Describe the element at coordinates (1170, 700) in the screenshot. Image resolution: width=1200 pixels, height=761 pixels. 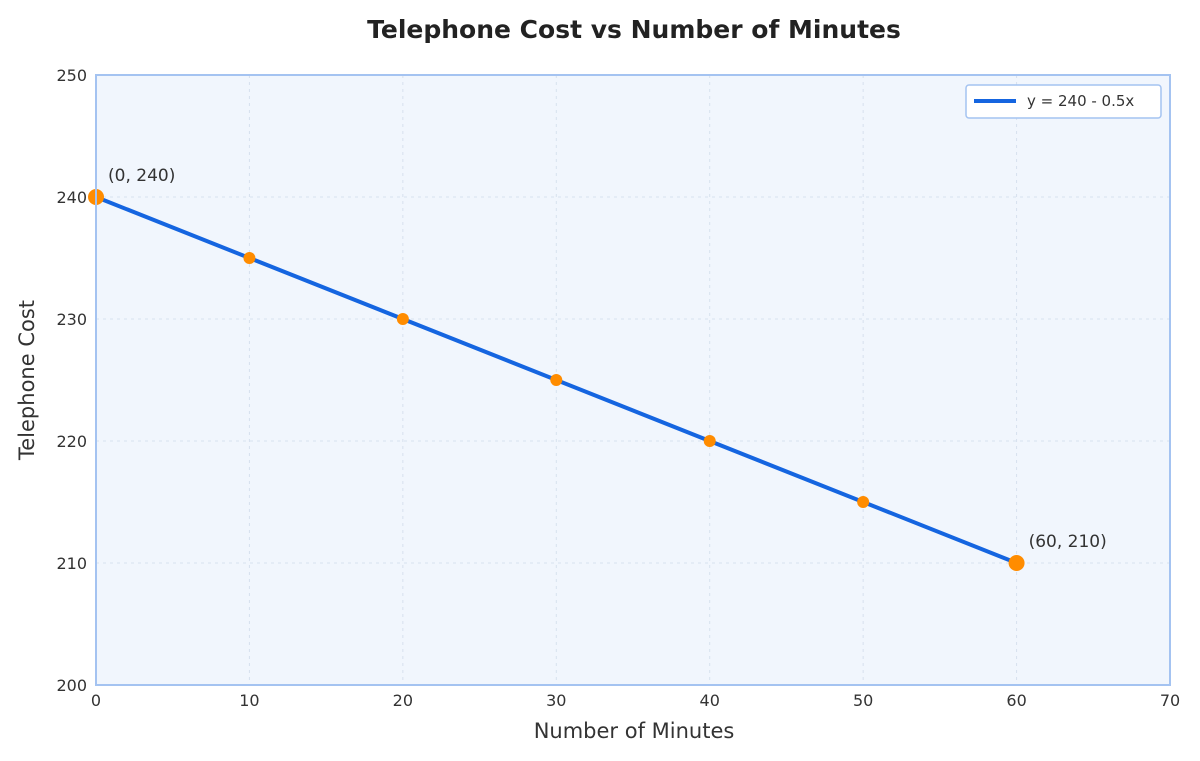
I see `x-tick-label: 70` at that location.